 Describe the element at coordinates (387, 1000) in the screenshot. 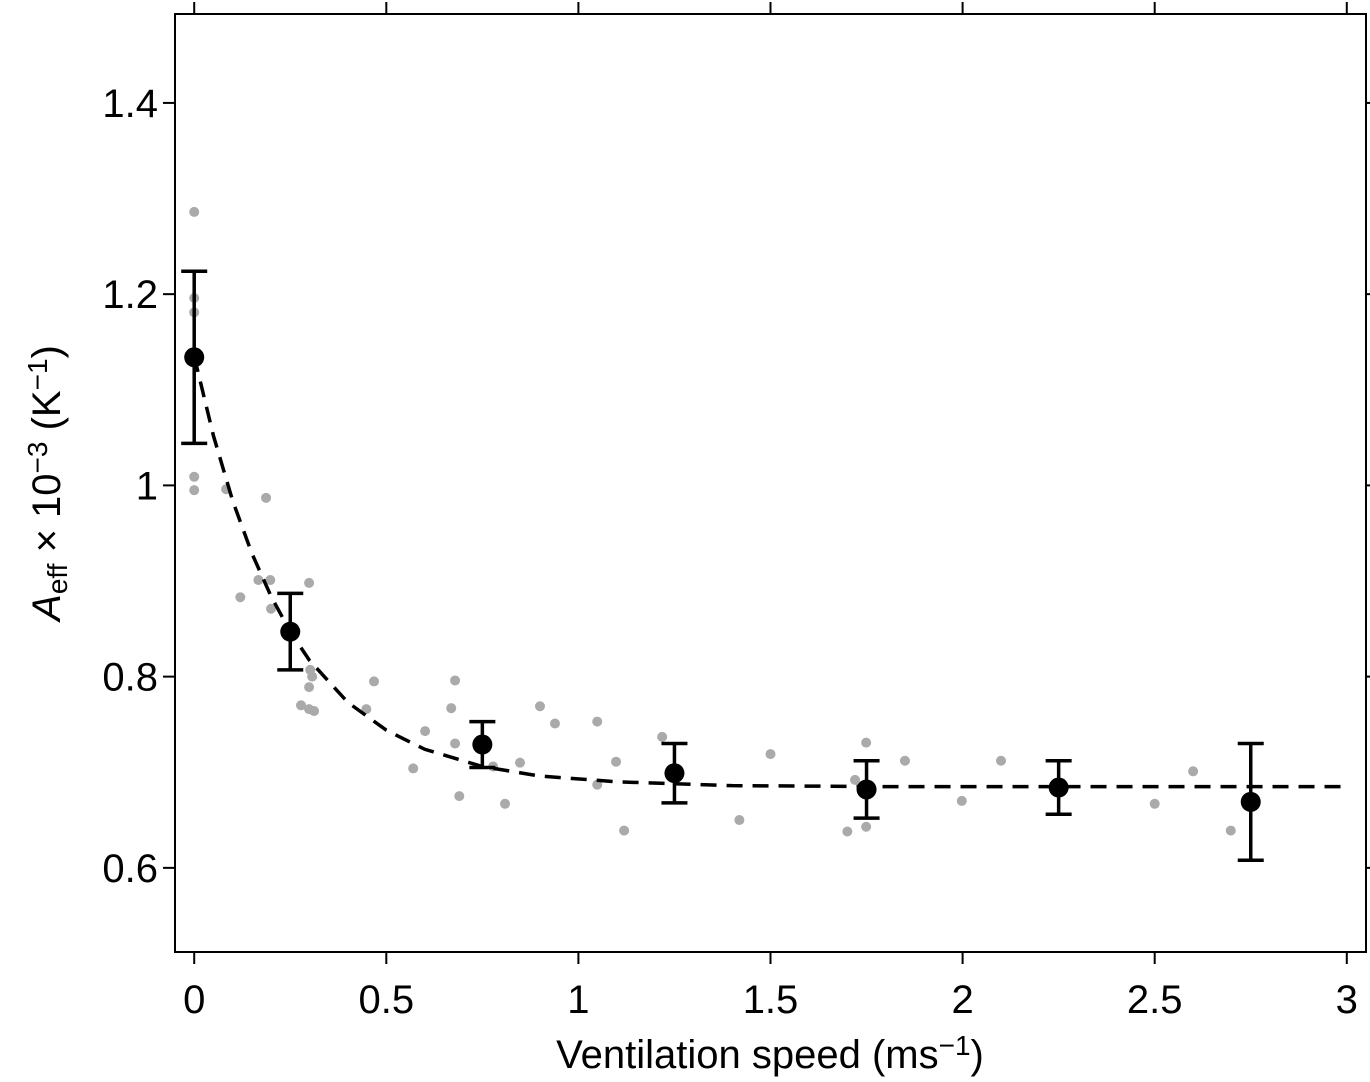

I see `x-tick-label: 0.5` at that location.